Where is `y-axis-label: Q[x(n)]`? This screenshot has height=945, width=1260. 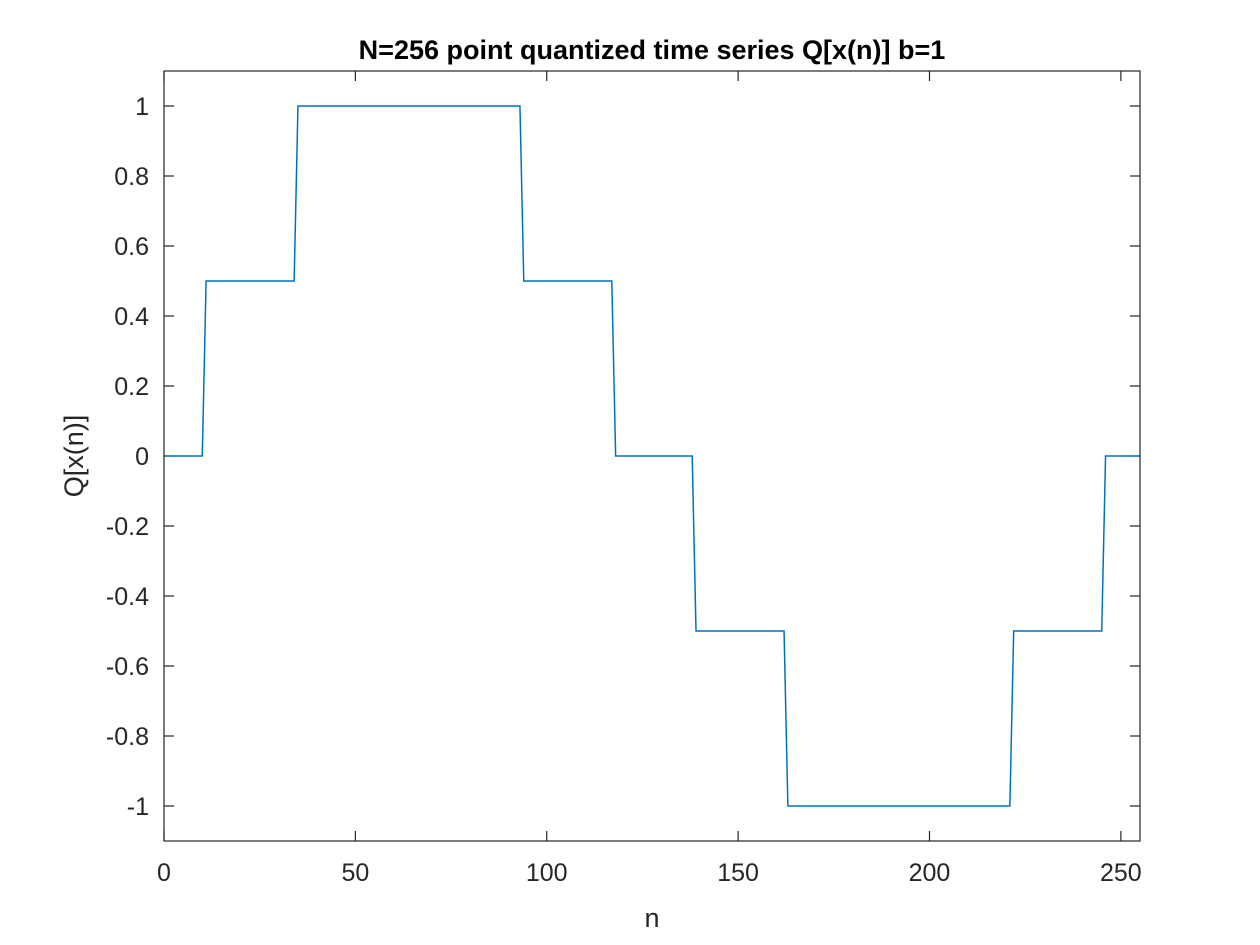
y-axis-label: Q[x(n)] is located at coordinates (74, 456).